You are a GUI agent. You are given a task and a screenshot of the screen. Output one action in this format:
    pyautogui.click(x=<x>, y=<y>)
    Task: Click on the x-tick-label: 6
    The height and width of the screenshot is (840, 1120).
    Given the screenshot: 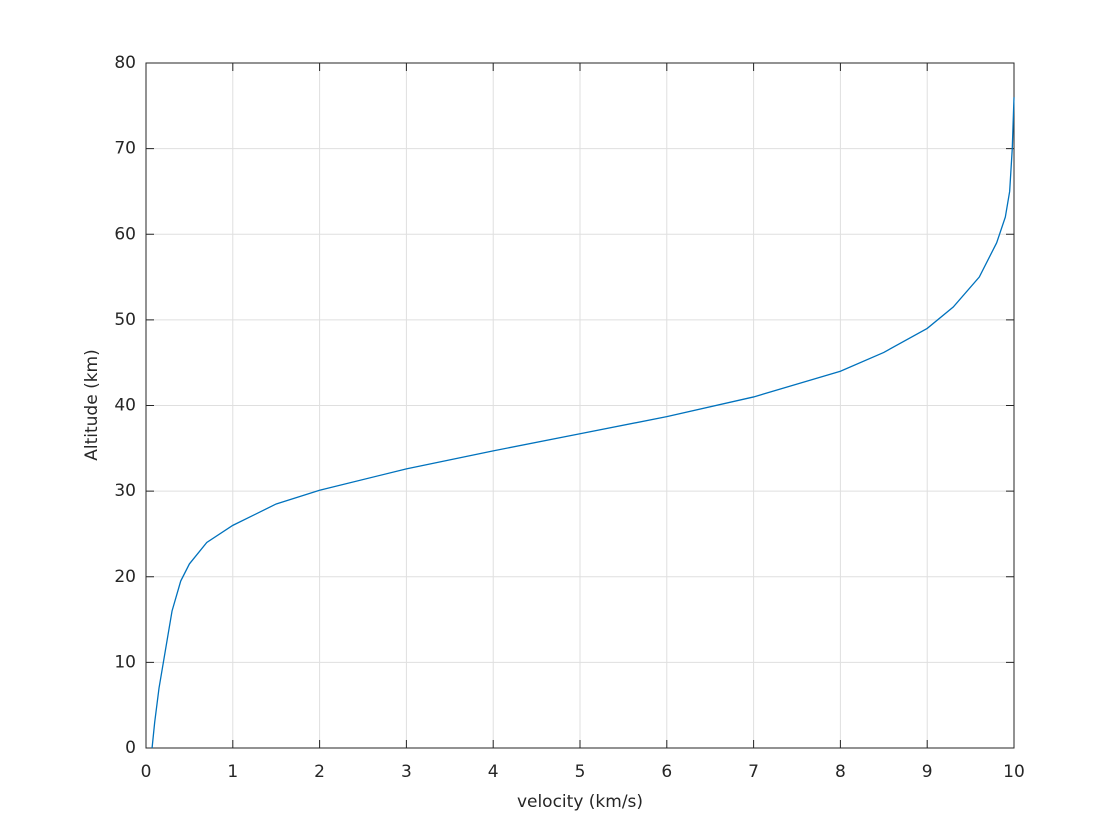 What is the action you would take?
    pyautogui.click(x=666, y=772)
    